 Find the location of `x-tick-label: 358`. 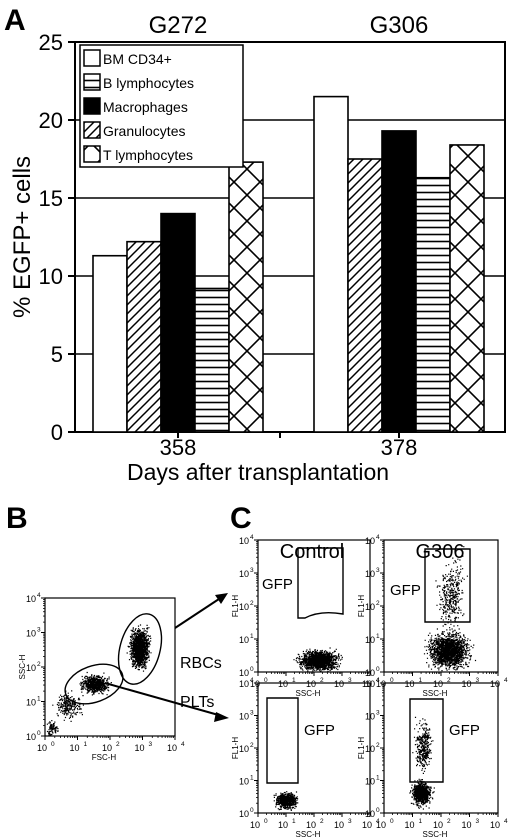

x-tick-label: 358 is located at coordinates (178, 447).